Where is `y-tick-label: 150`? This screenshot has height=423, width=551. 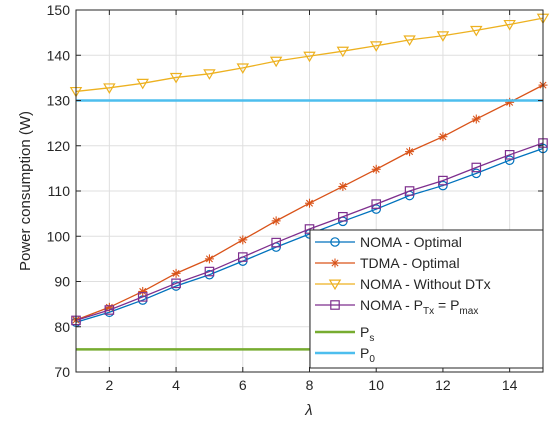 y-tick-label: 150 is located at coordinates (59, 10).